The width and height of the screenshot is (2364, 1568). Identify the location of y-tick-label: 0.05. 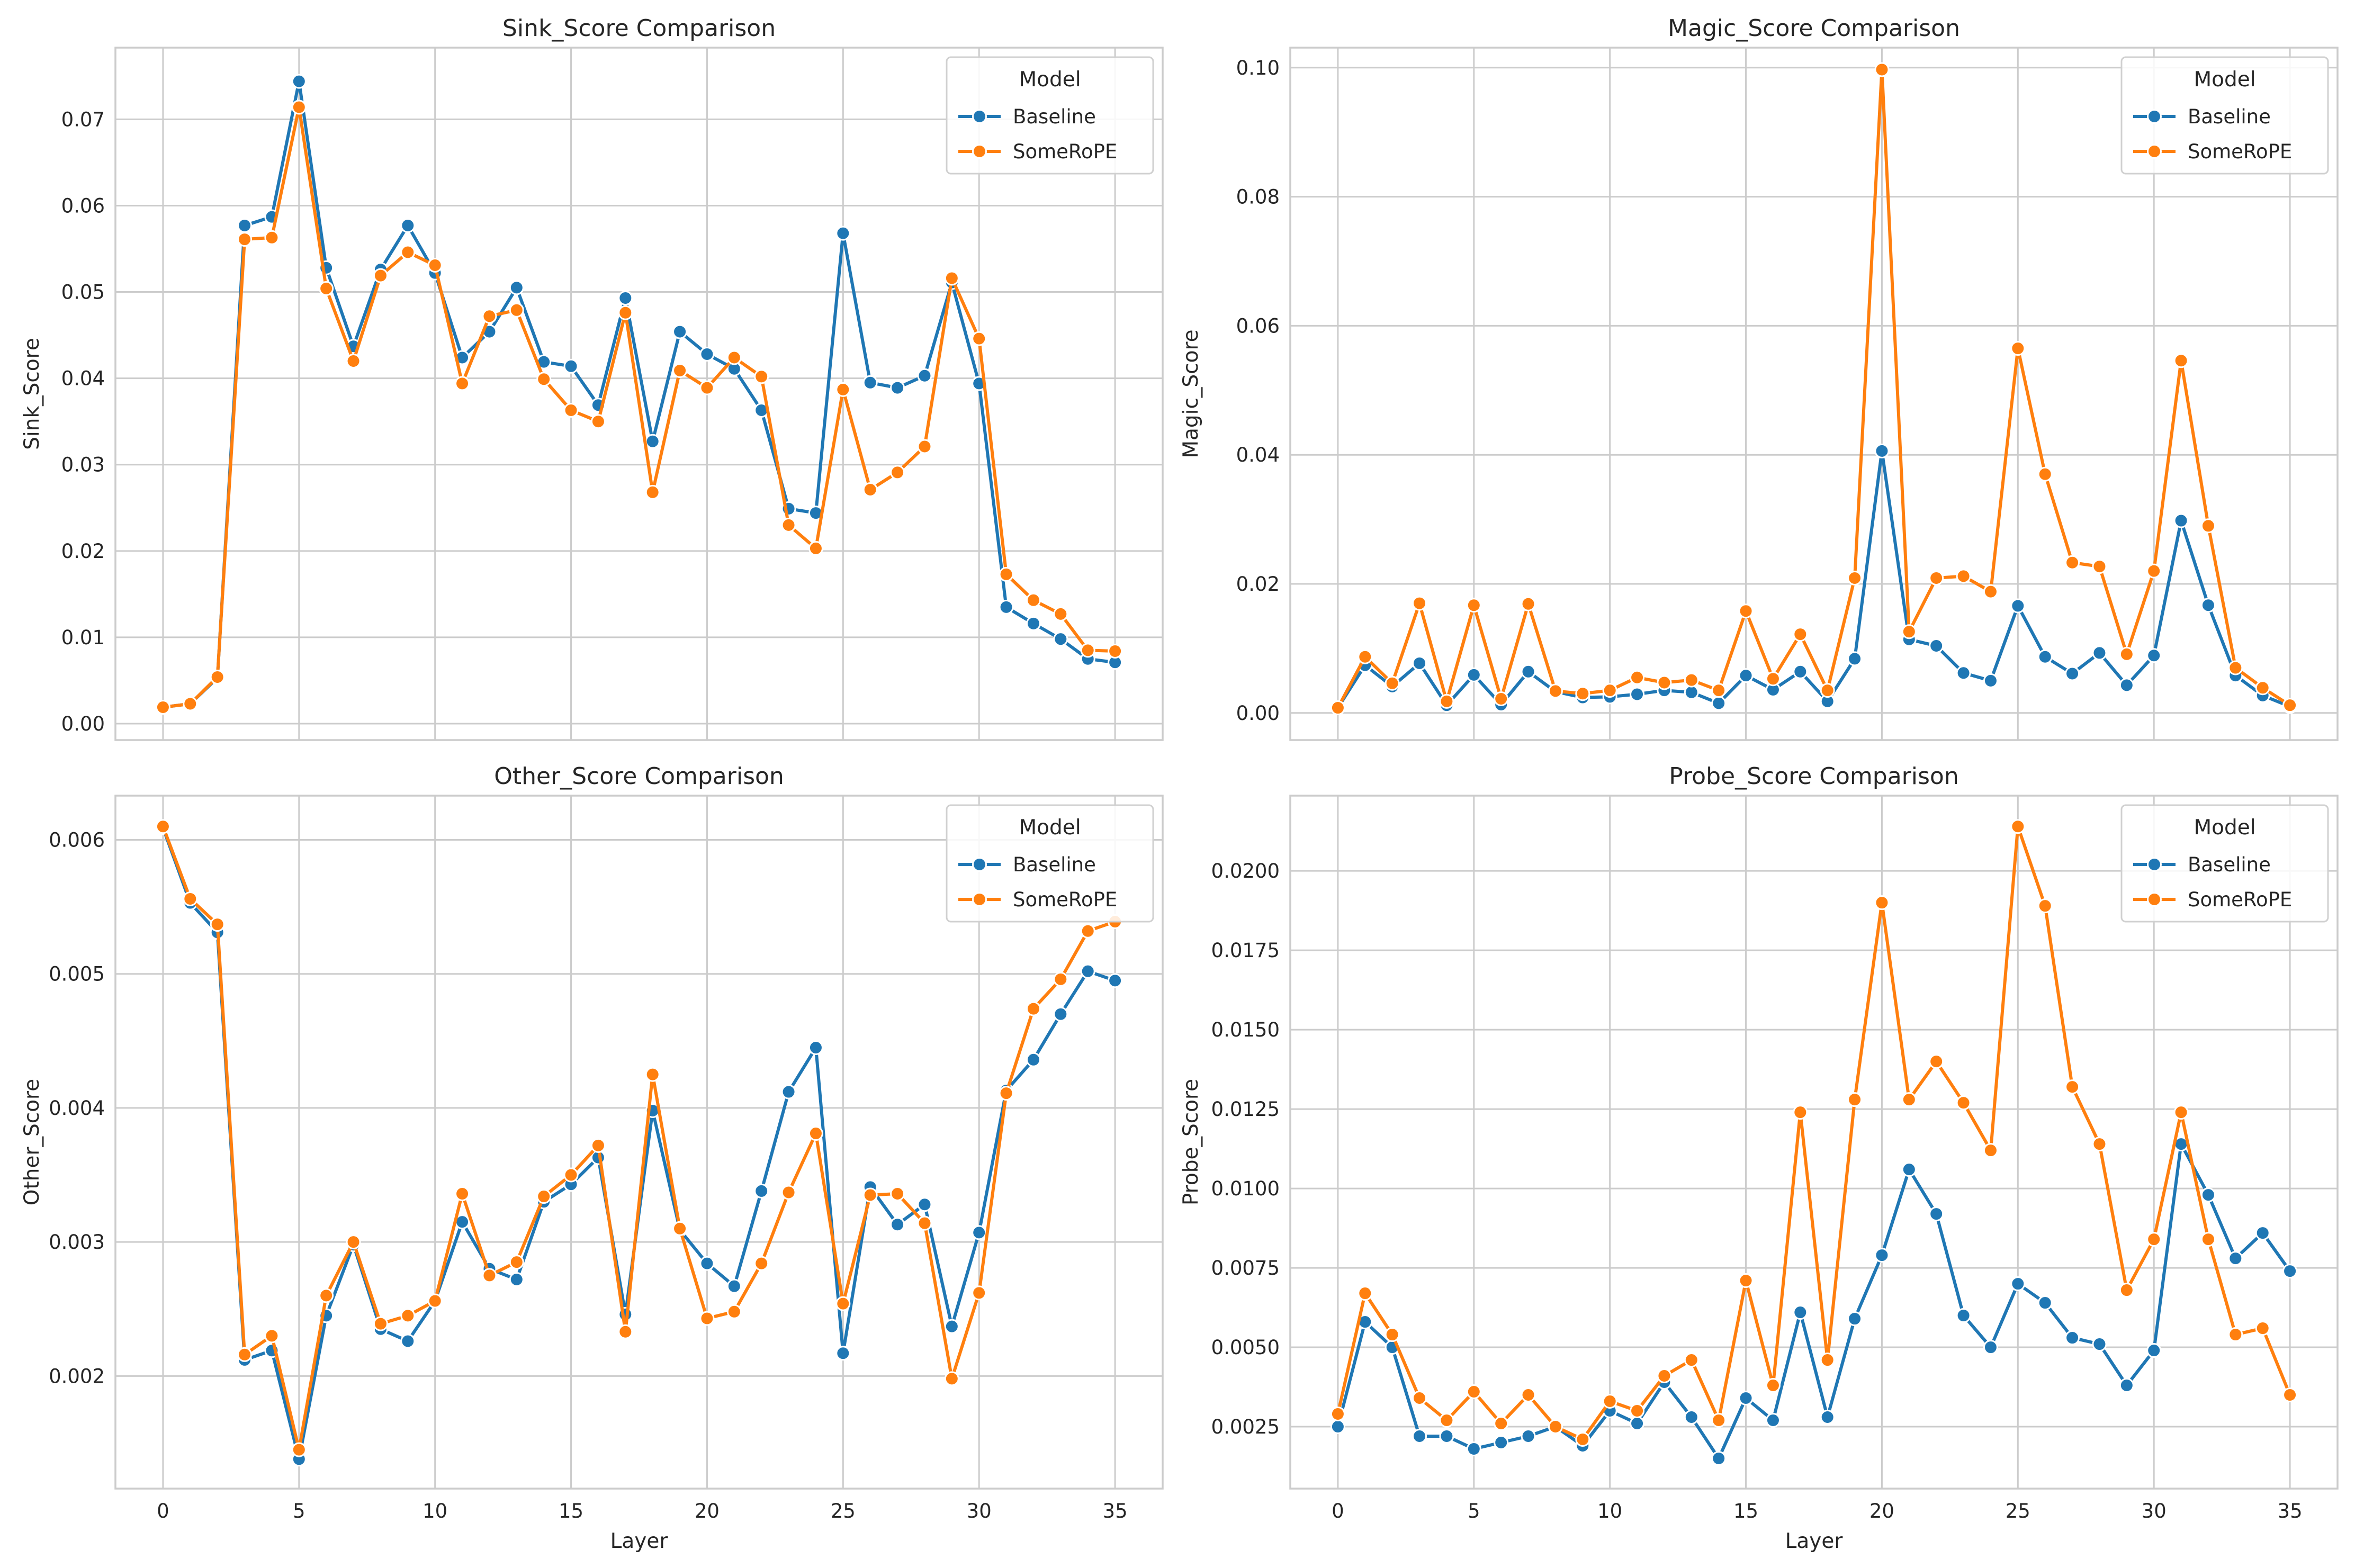
(83, 292).